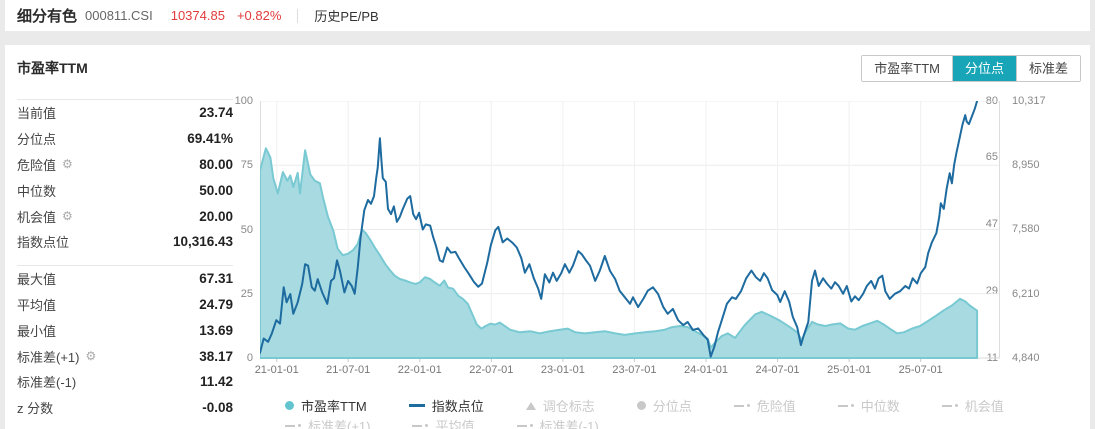 This screenshot has height=429, width=1095. Describe the element at coordinates (776, 406) in the screenshot. I see `legend-label: 危险值` at that location.